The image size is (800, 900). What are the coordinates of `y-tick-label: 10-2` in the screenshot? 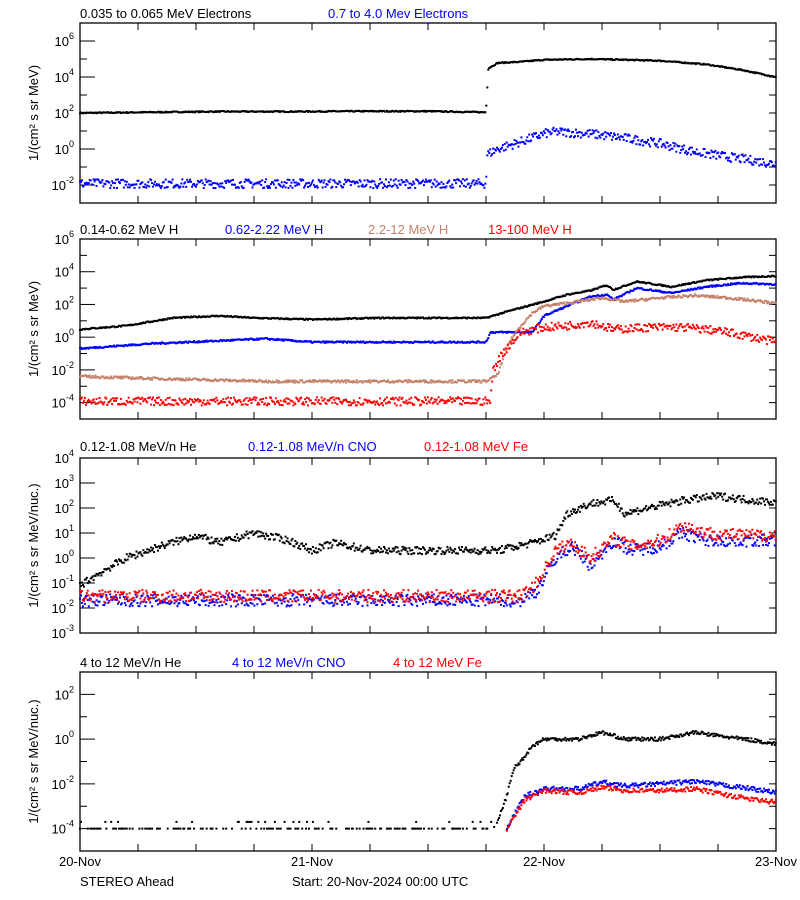 It's located at (63, 369).